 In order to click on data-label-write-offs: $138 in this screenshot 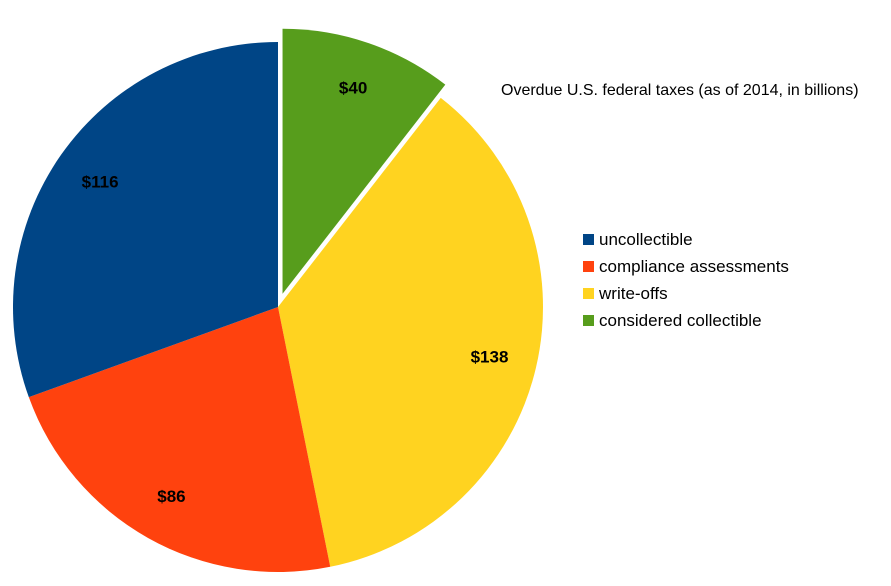, I will do `click(490, 356)`.